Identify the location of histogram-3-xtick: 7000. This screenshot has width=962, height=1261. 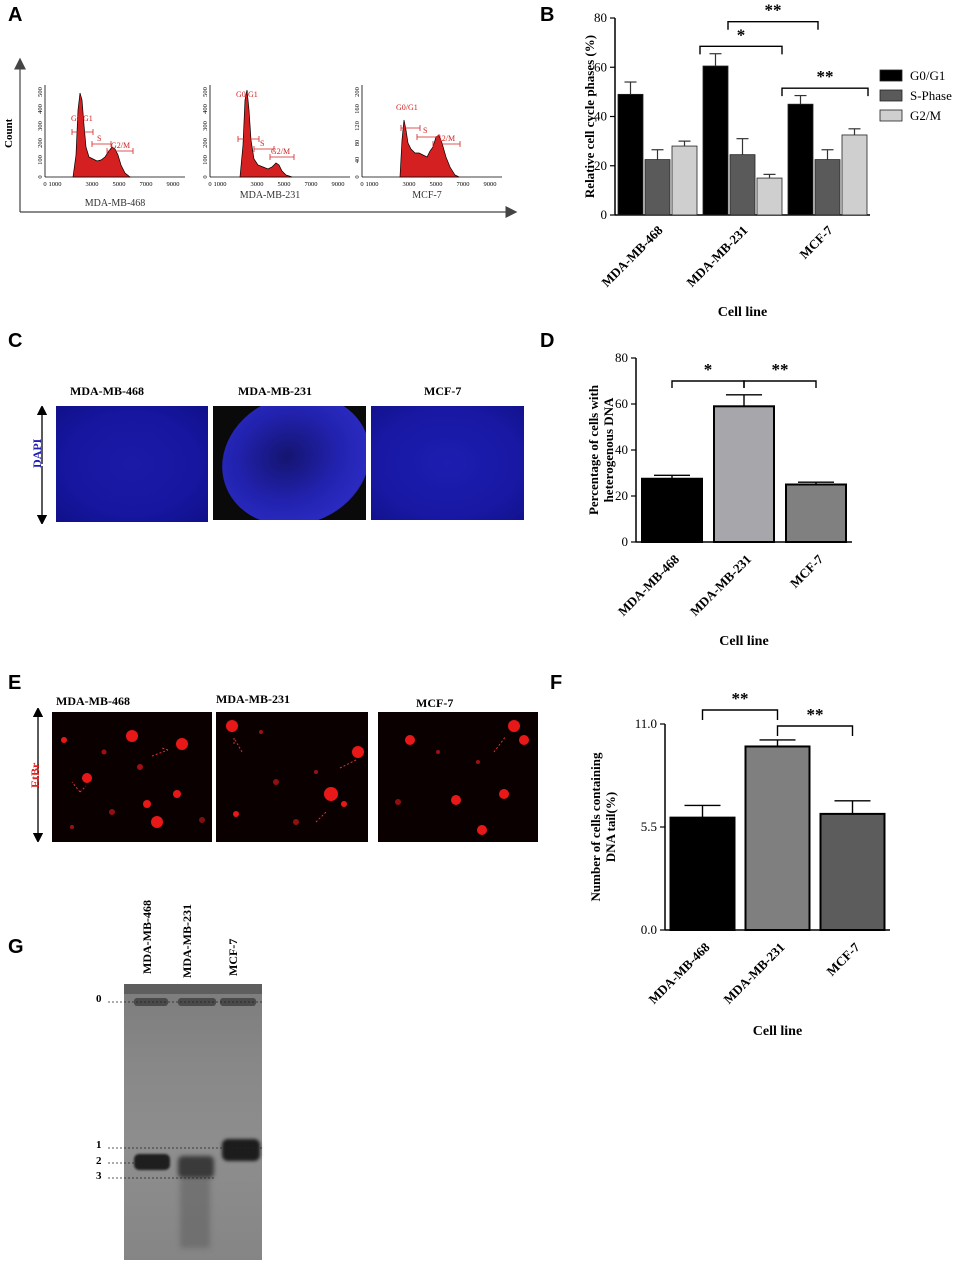
(463, 184).